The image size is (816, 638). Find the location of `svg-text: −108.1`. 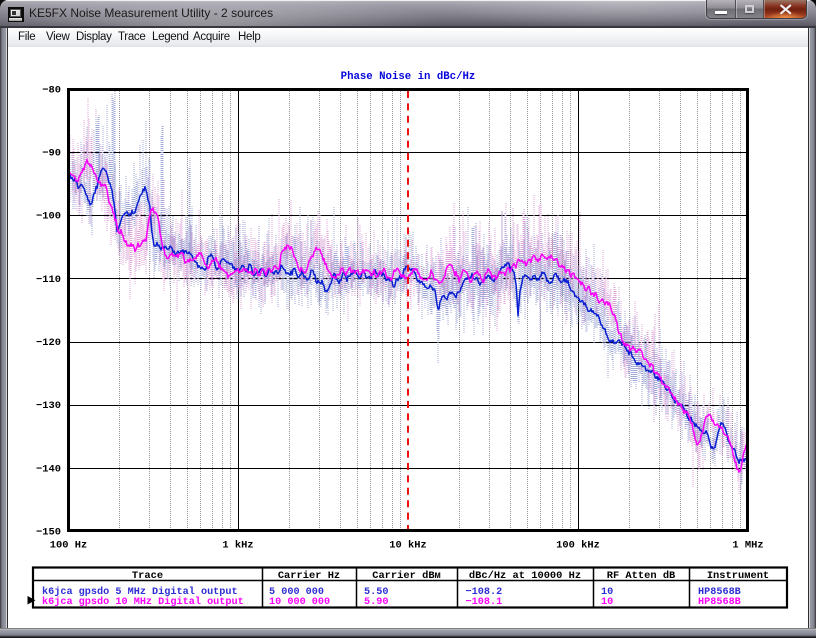

svg-text: −108.1 is located at coordinates (484, 602).